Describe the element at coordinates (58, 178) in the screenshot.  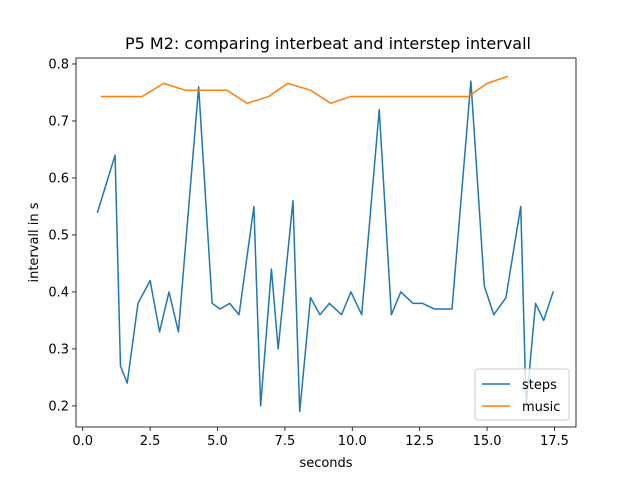
I see `y-tick-label: 0.6` at that location.